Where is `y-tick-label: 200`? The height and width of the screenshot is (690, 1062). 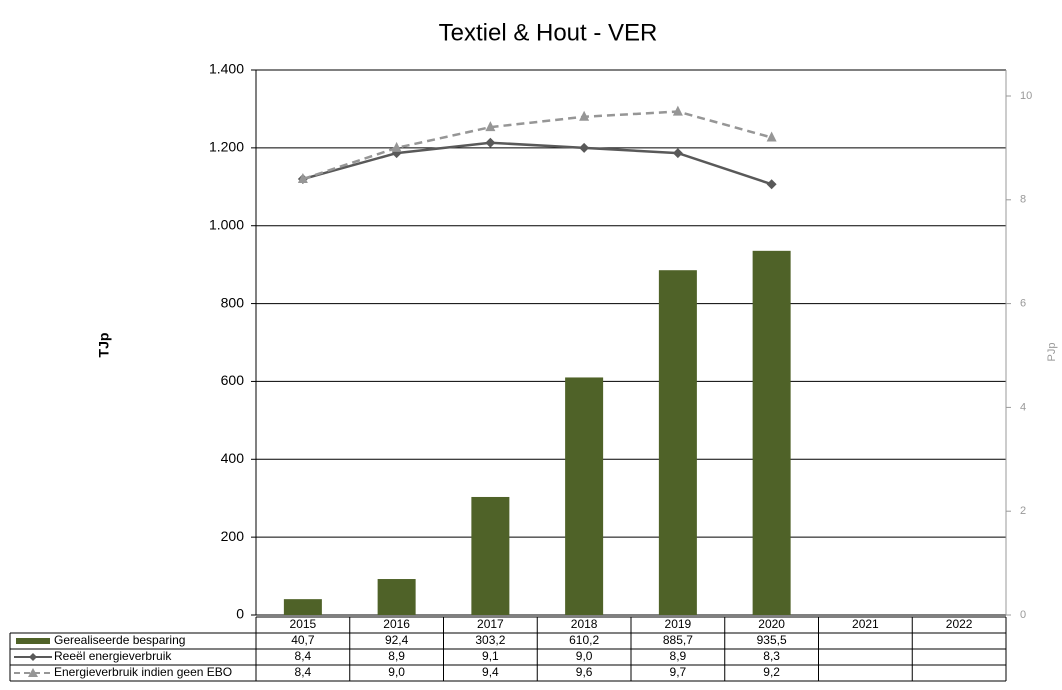 y-tick-label: 200 is located at coordinates (233, 536).